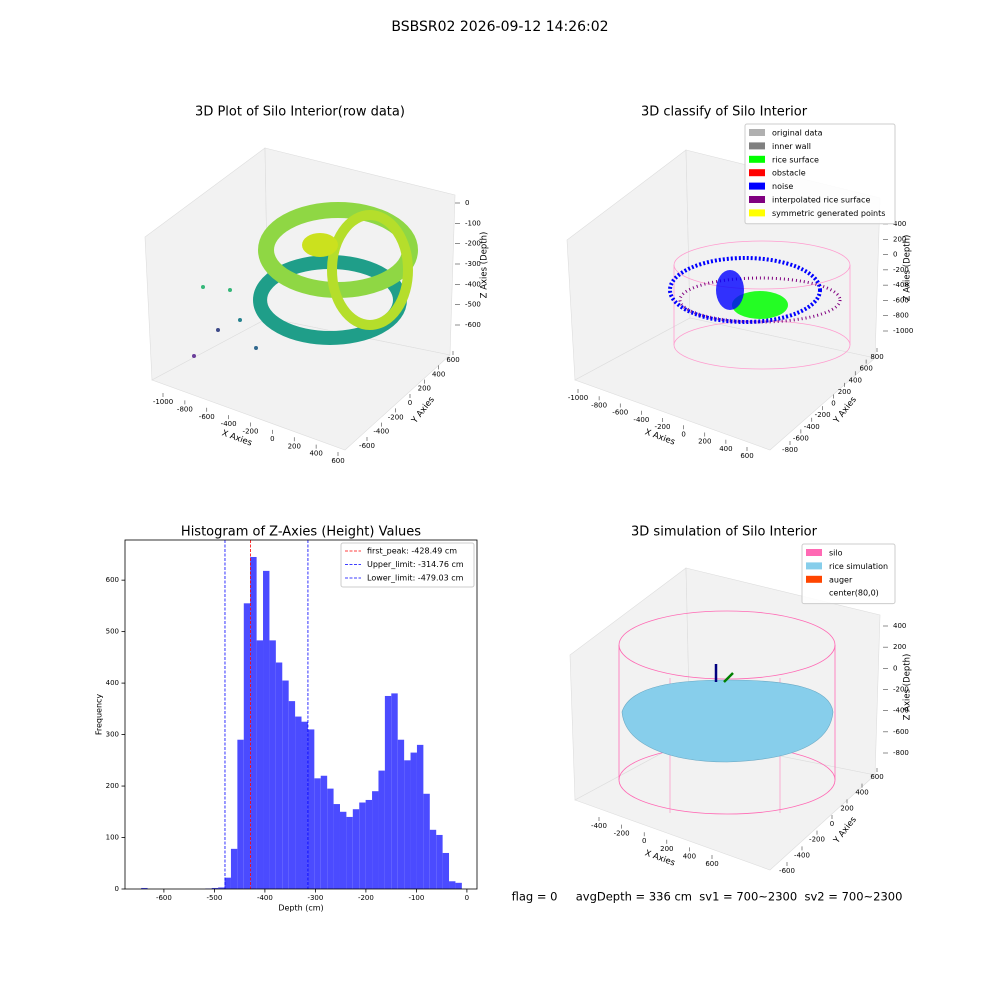 The height and width of the screenshot is (1000, 1000). Describe the element at coordinates (473, 305) in the screenshot. I see `tick-label: -500` at that location.